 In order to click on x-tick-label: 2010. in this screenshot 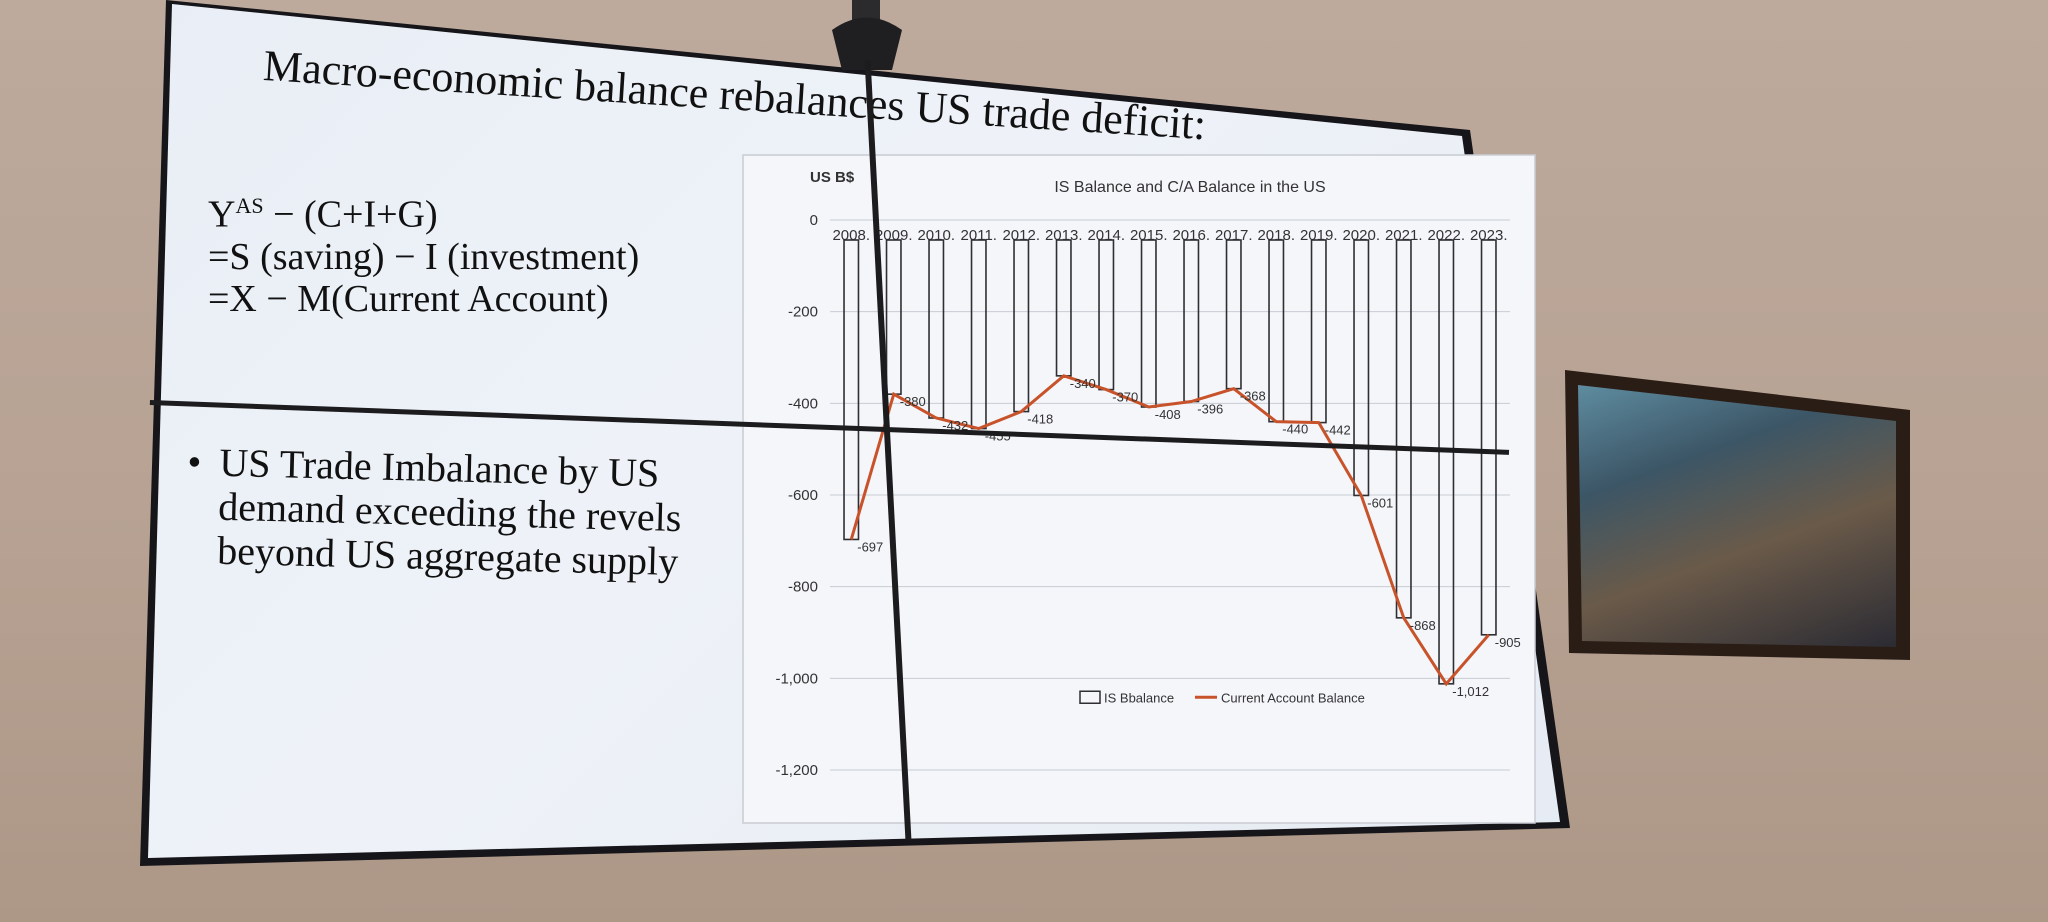, I will do `click(936, 235)`.